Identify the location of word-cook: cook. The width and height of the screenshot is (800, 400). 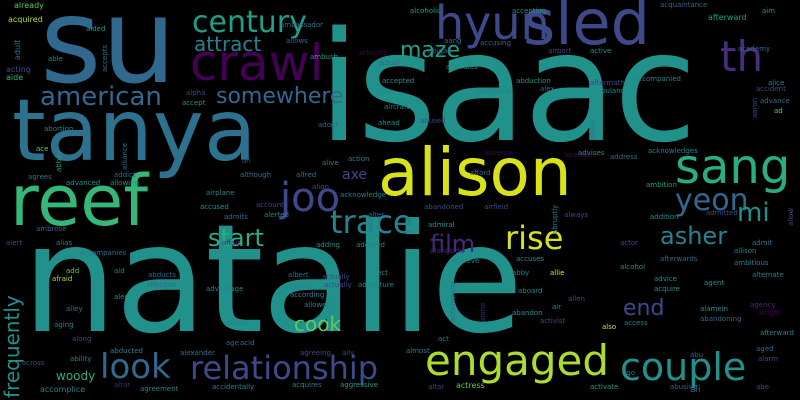
(318, 324).